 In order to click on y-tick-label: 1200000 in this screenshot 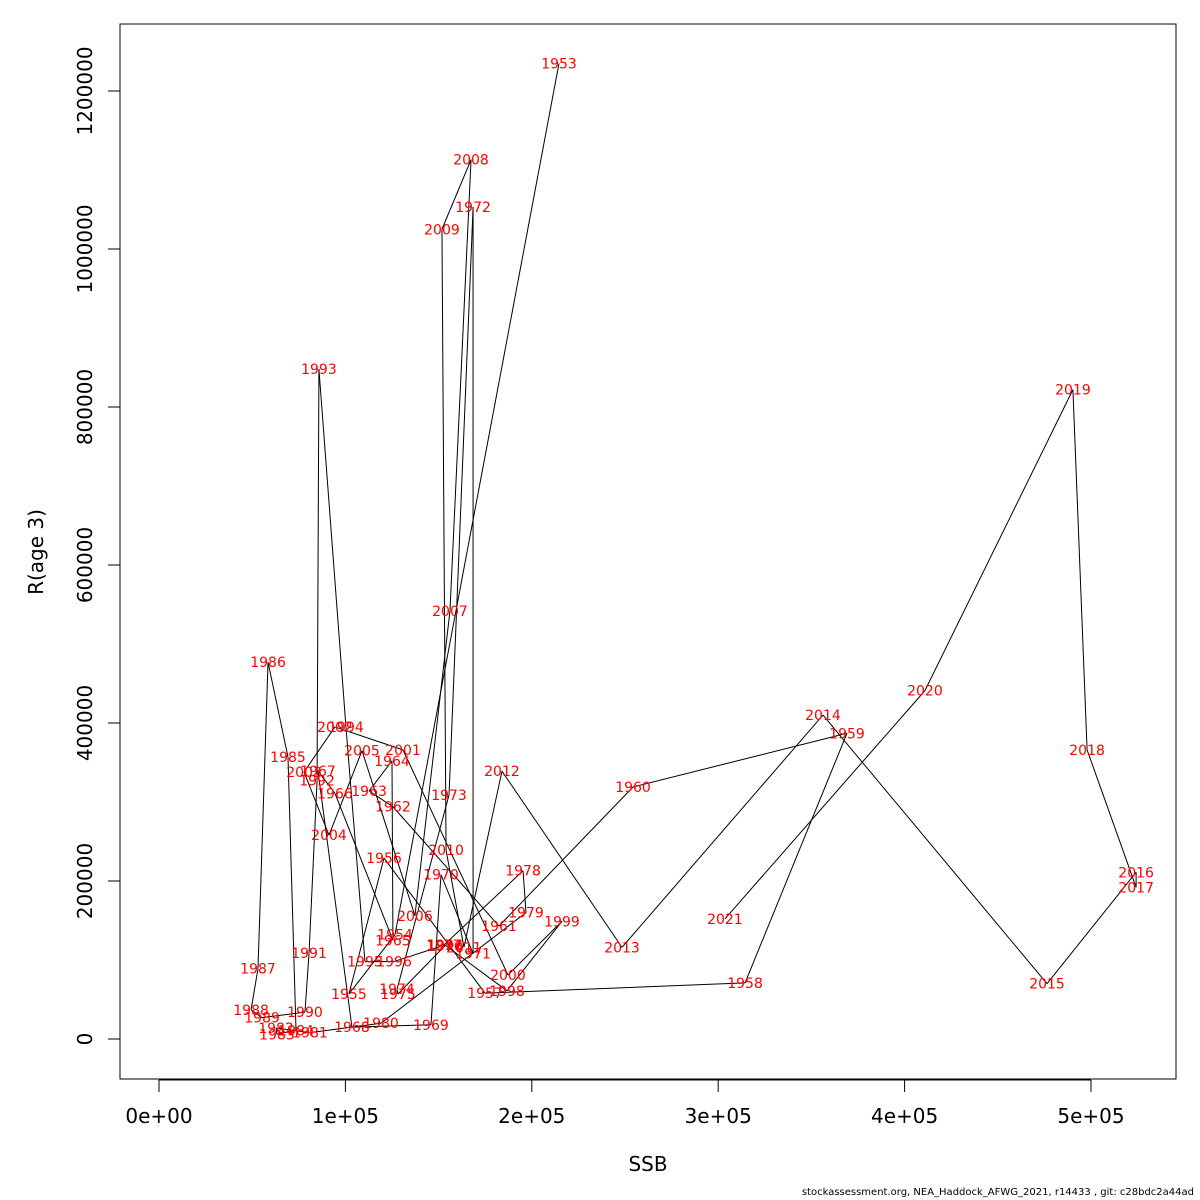, I will do `click(85, 90)`.